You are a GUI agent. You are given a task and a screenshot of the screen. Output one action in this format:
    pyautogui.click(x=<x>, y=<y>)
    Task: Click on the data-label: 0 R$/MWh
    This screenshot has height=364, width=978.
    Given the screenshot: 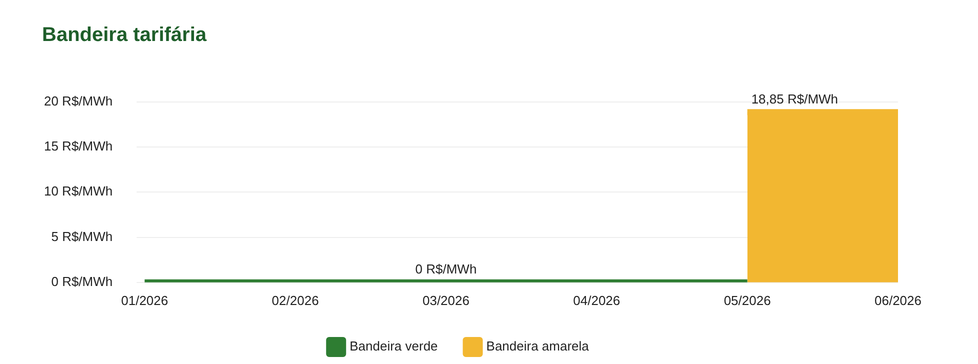 What is the action you would take?
    pyautogui.click(x=446, y=268)
    